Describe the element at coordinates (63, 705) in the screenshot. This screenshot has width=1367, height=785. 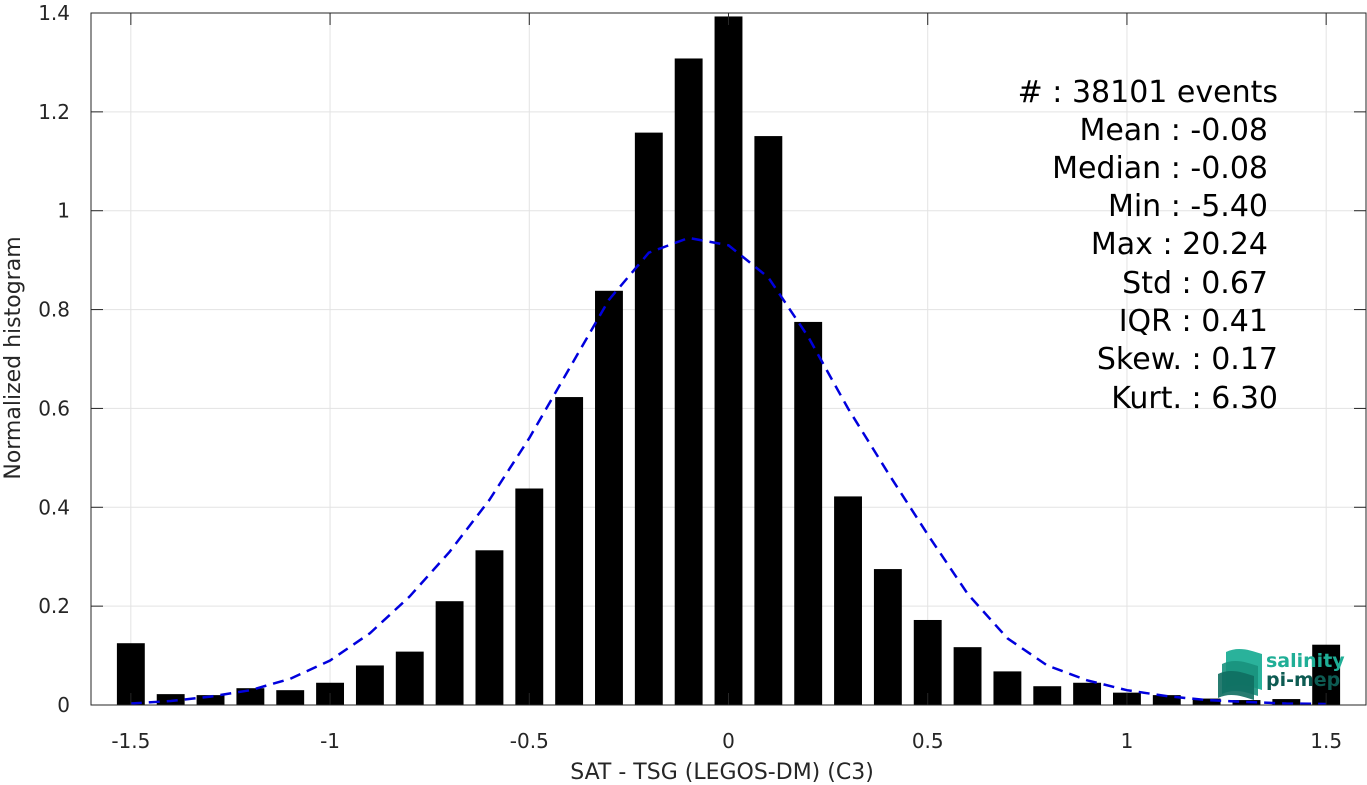
I see `y-tick-label: 0` at that location.